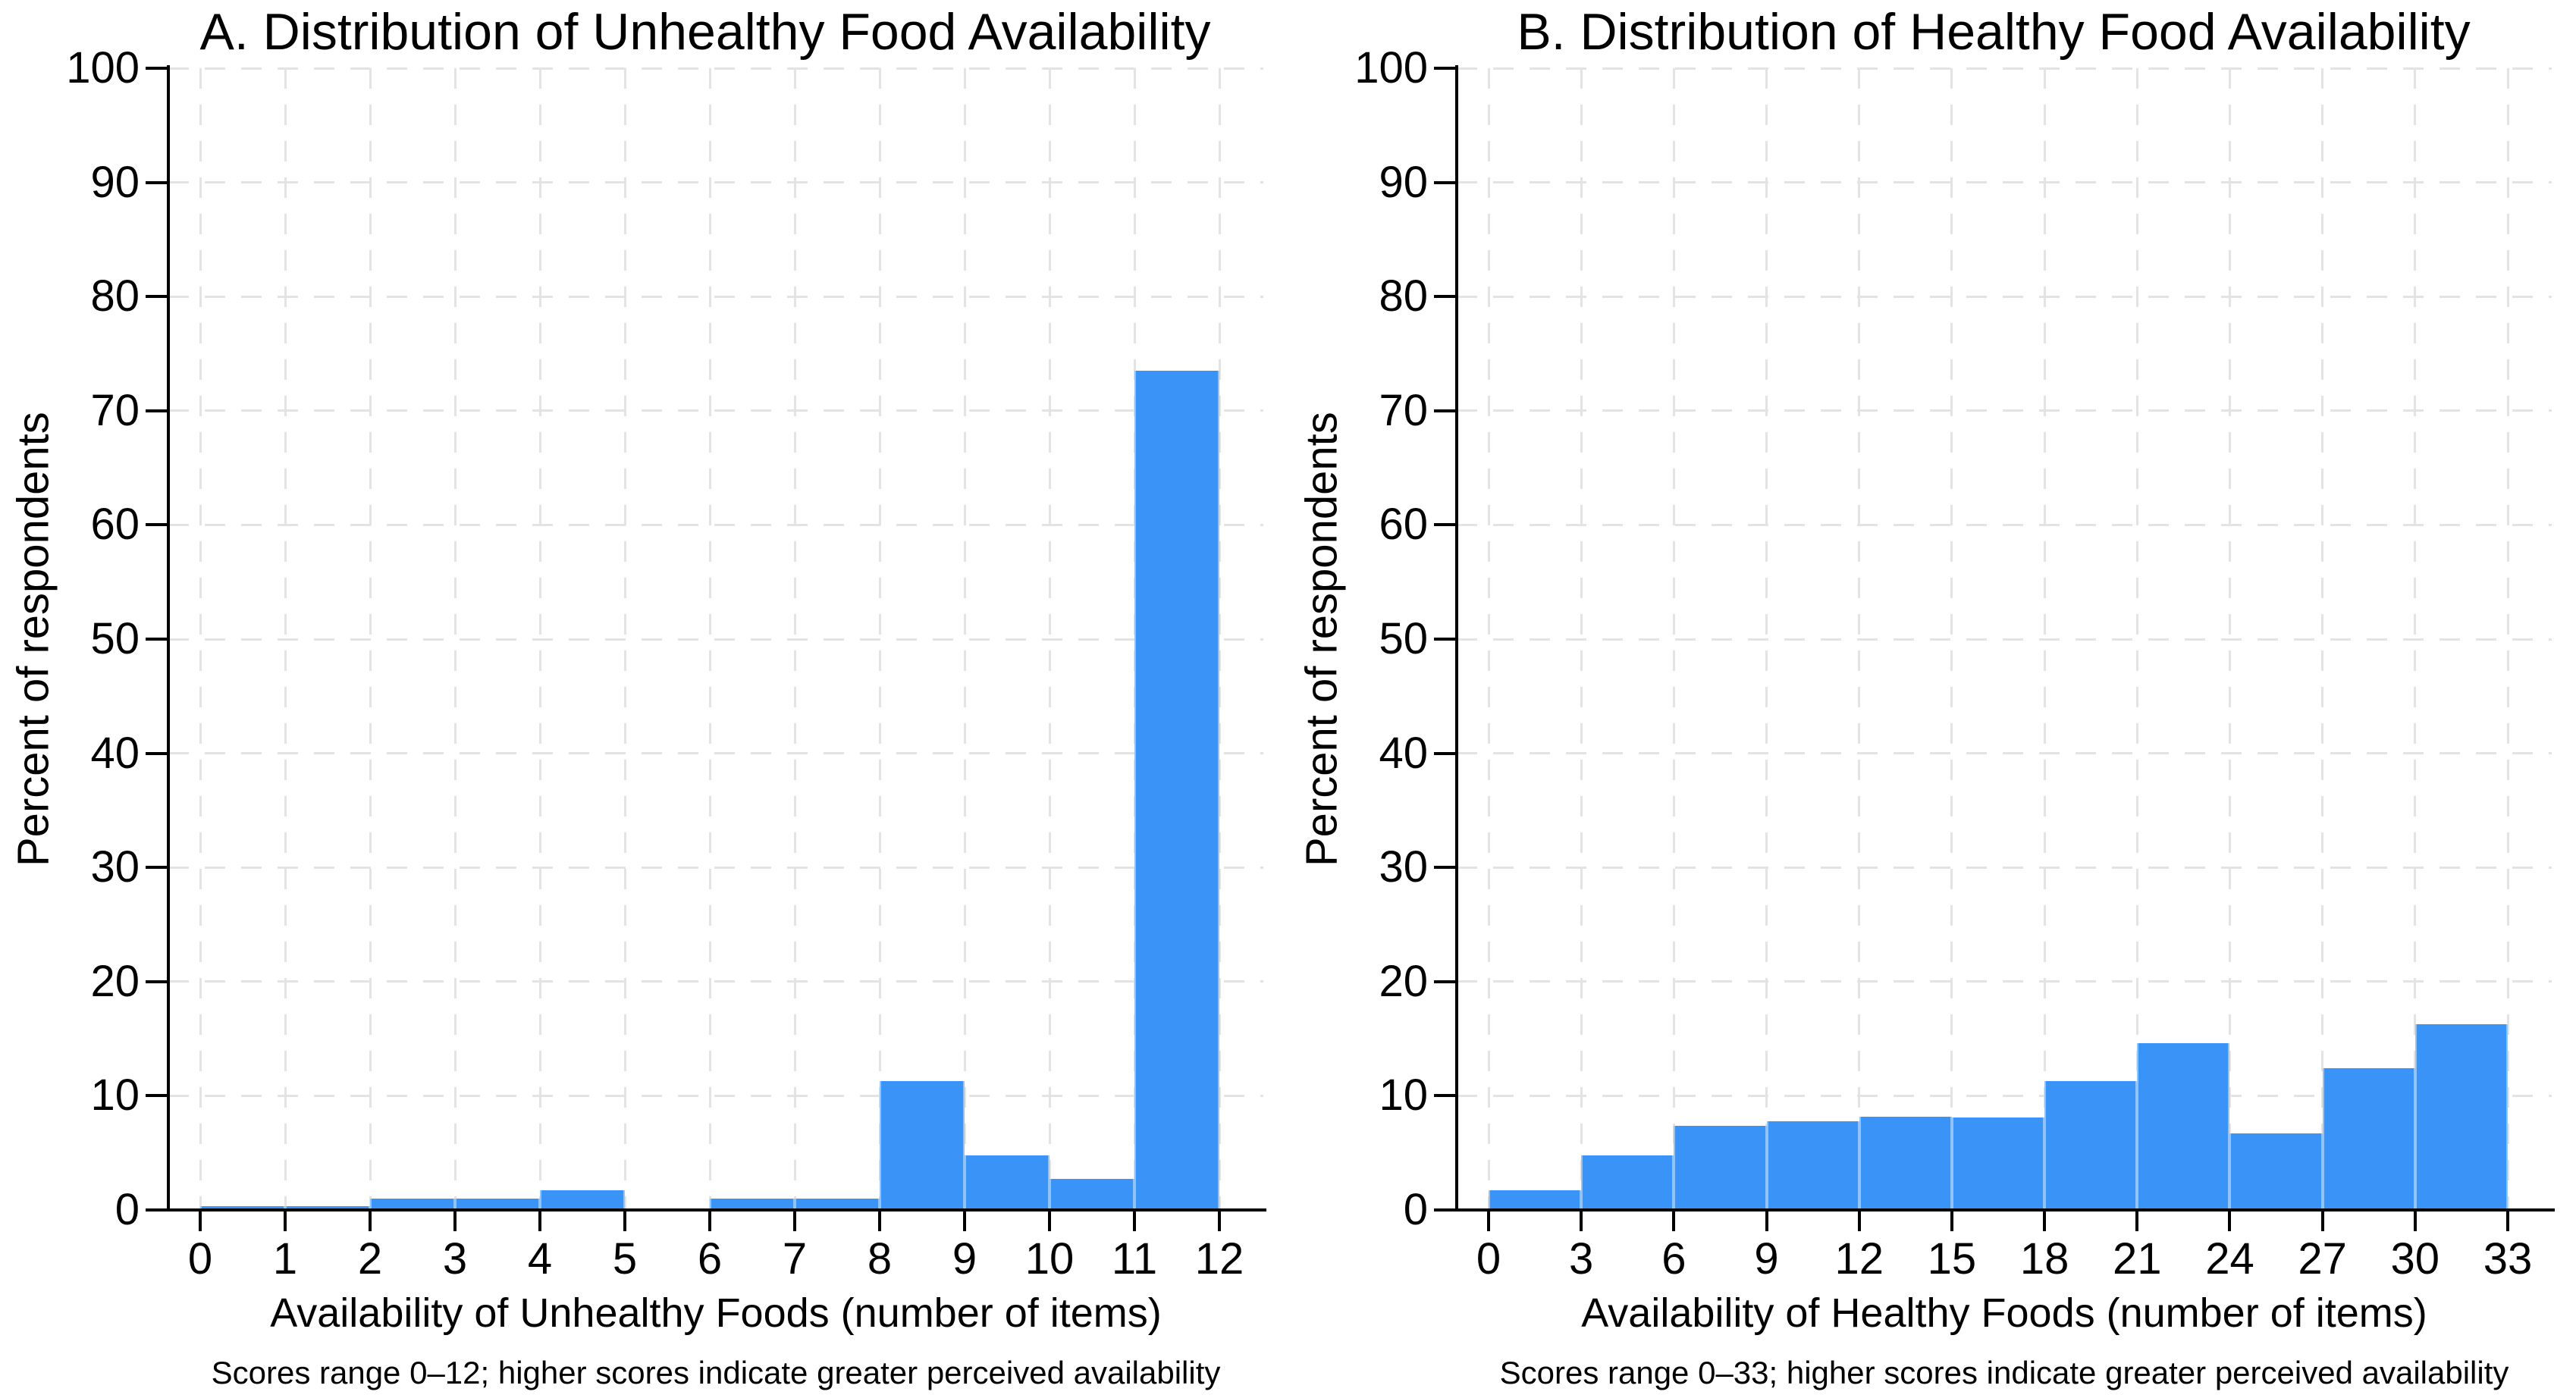  Describe the element at coordinates (2415, 1259) in the screenshot. I see `x-tick-label: 30` at that location.